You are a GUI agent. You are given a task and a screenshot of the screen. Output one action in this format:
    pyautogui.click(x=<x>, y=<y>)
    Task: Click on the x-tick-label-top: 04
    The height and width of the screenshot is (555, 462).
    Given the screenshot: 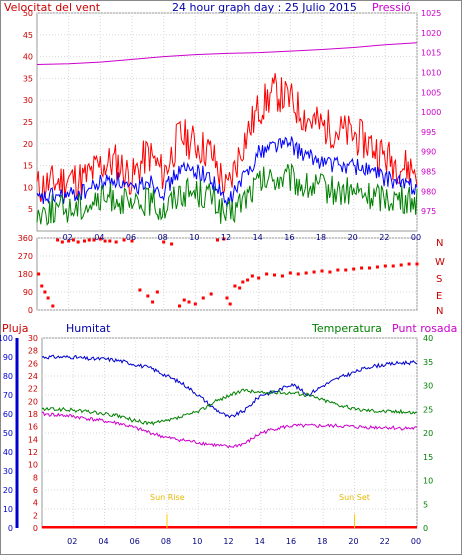 What is the action you would take?
    pyautogui.click(x=99, y=237)
    